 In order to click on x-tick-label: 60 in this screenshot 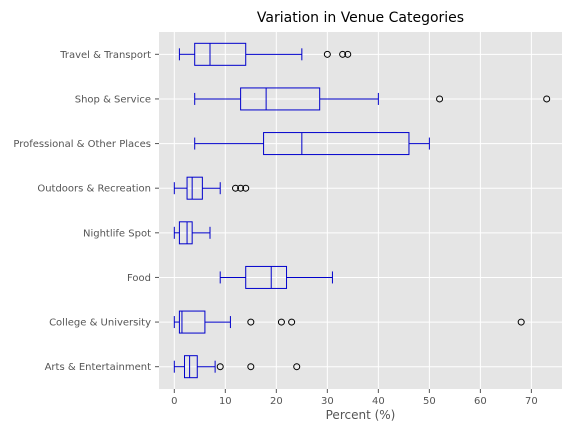, I will do `click(480, 401)`.